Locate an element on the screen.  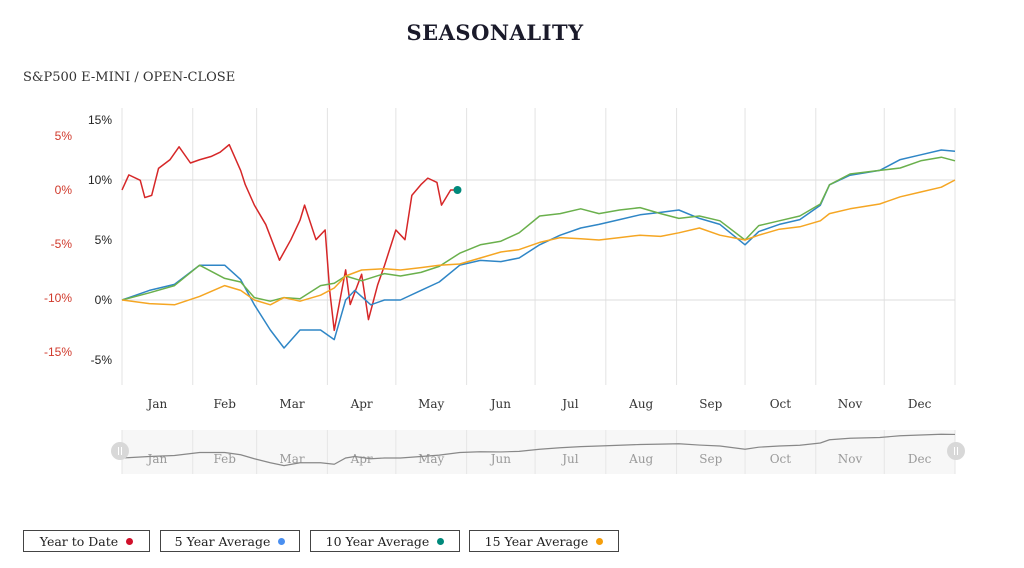
navigator-month-label: Jan is located at coordinates (157, 459).